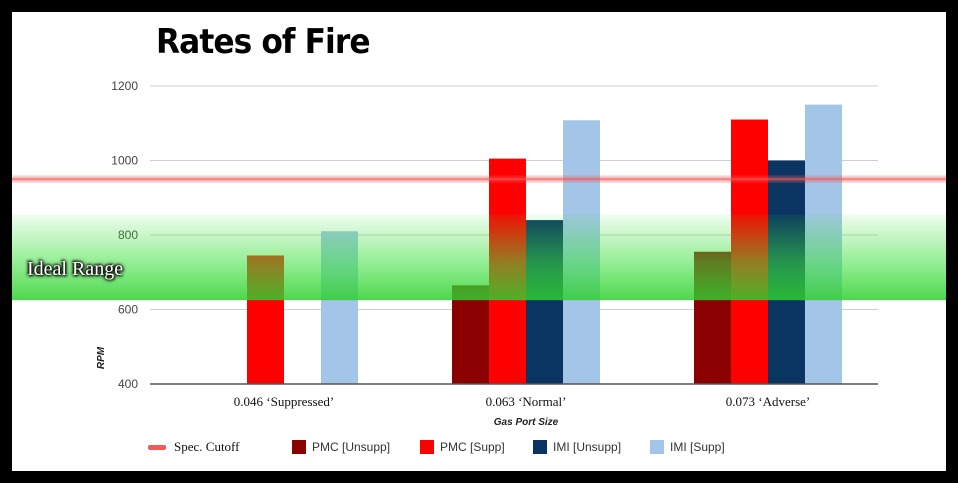  Describe the element at coordinates (657, 447) in the screenshot. I see `legend-swatch-imi-supp` at that location.